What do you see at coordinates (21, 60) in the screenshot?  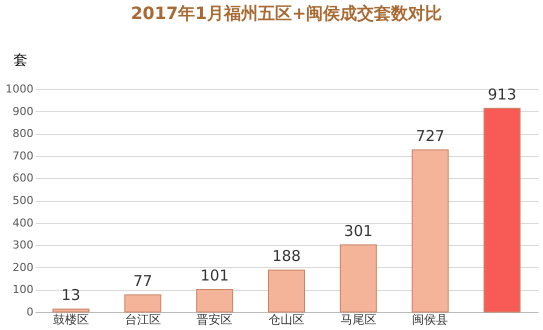 I see `y-axis-title: 套` at bounding box center [21, 60].